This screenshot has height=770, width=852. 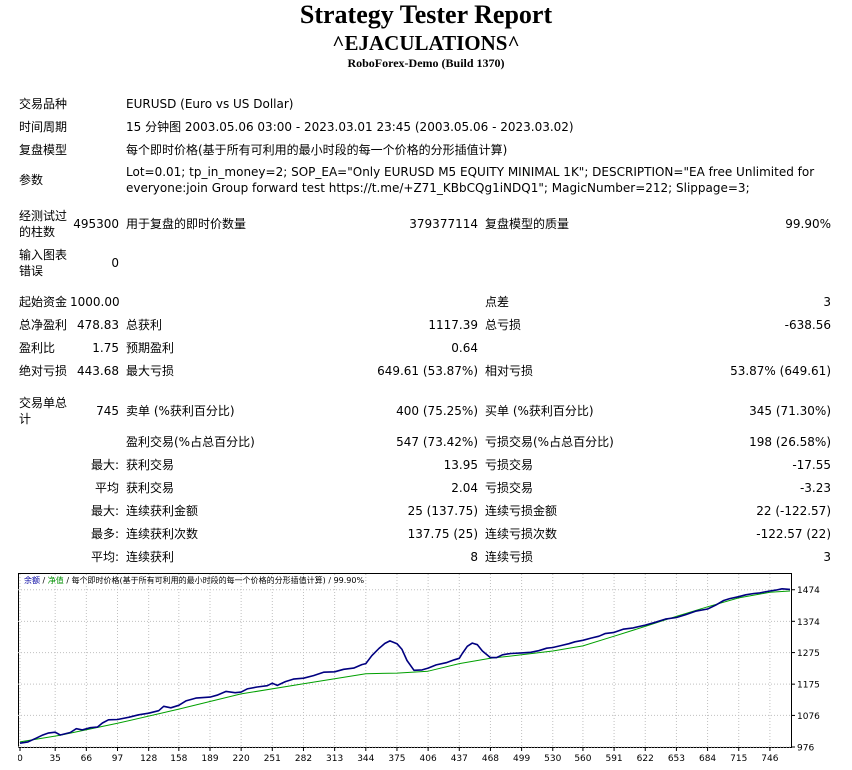 What do you see at coordinates (808, 591) in the screenshot?
I see `y-tick-label: 1474` at bounding box center [808, 591].